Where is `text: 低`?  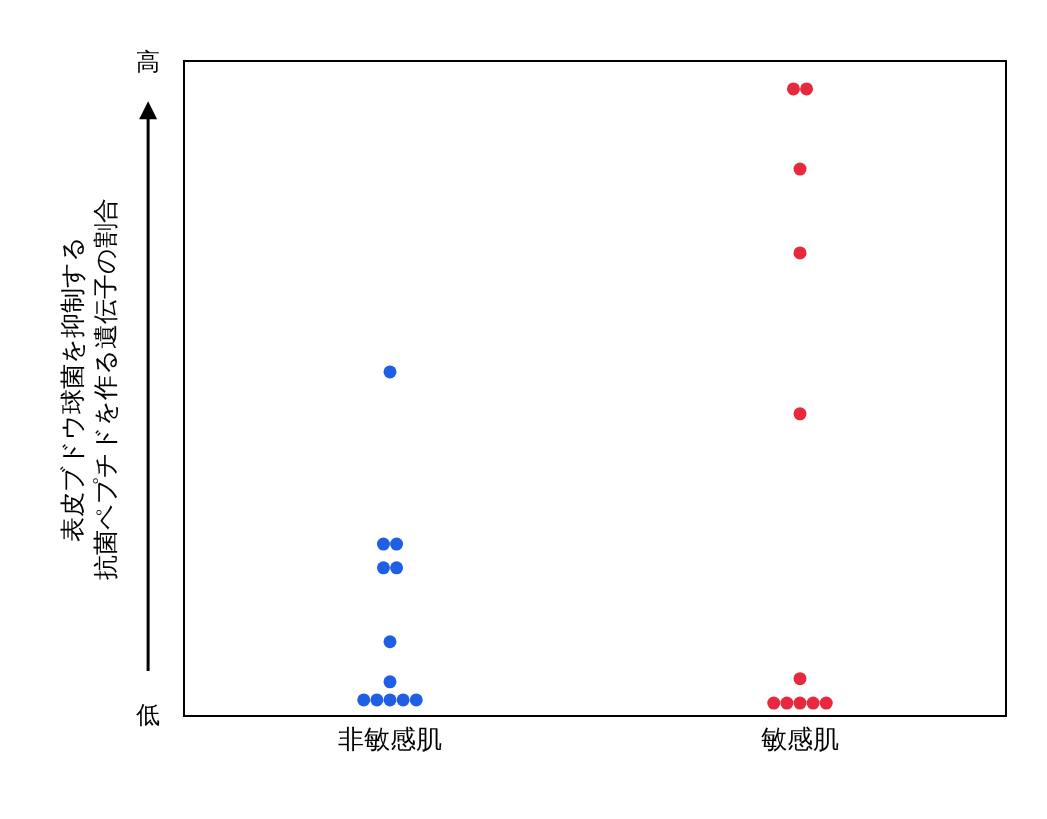
text: 低 is located at coordinates (148, 715).